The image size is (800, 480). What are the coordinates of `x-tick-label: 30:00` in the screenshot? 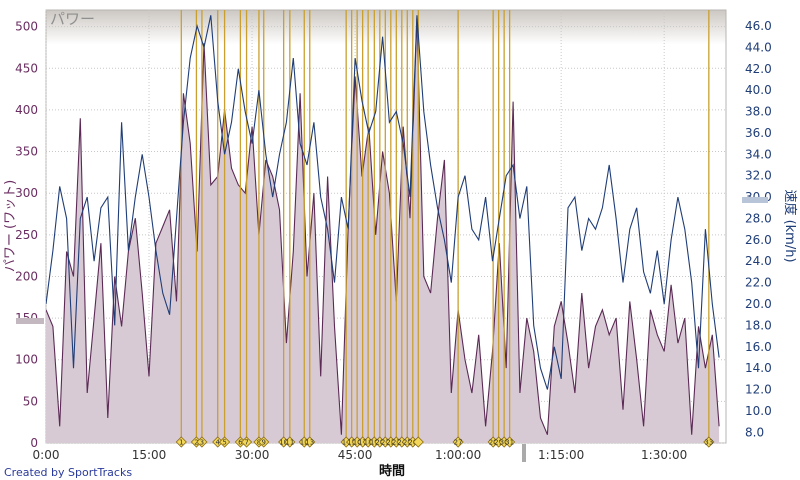 It's located at (252, 455).